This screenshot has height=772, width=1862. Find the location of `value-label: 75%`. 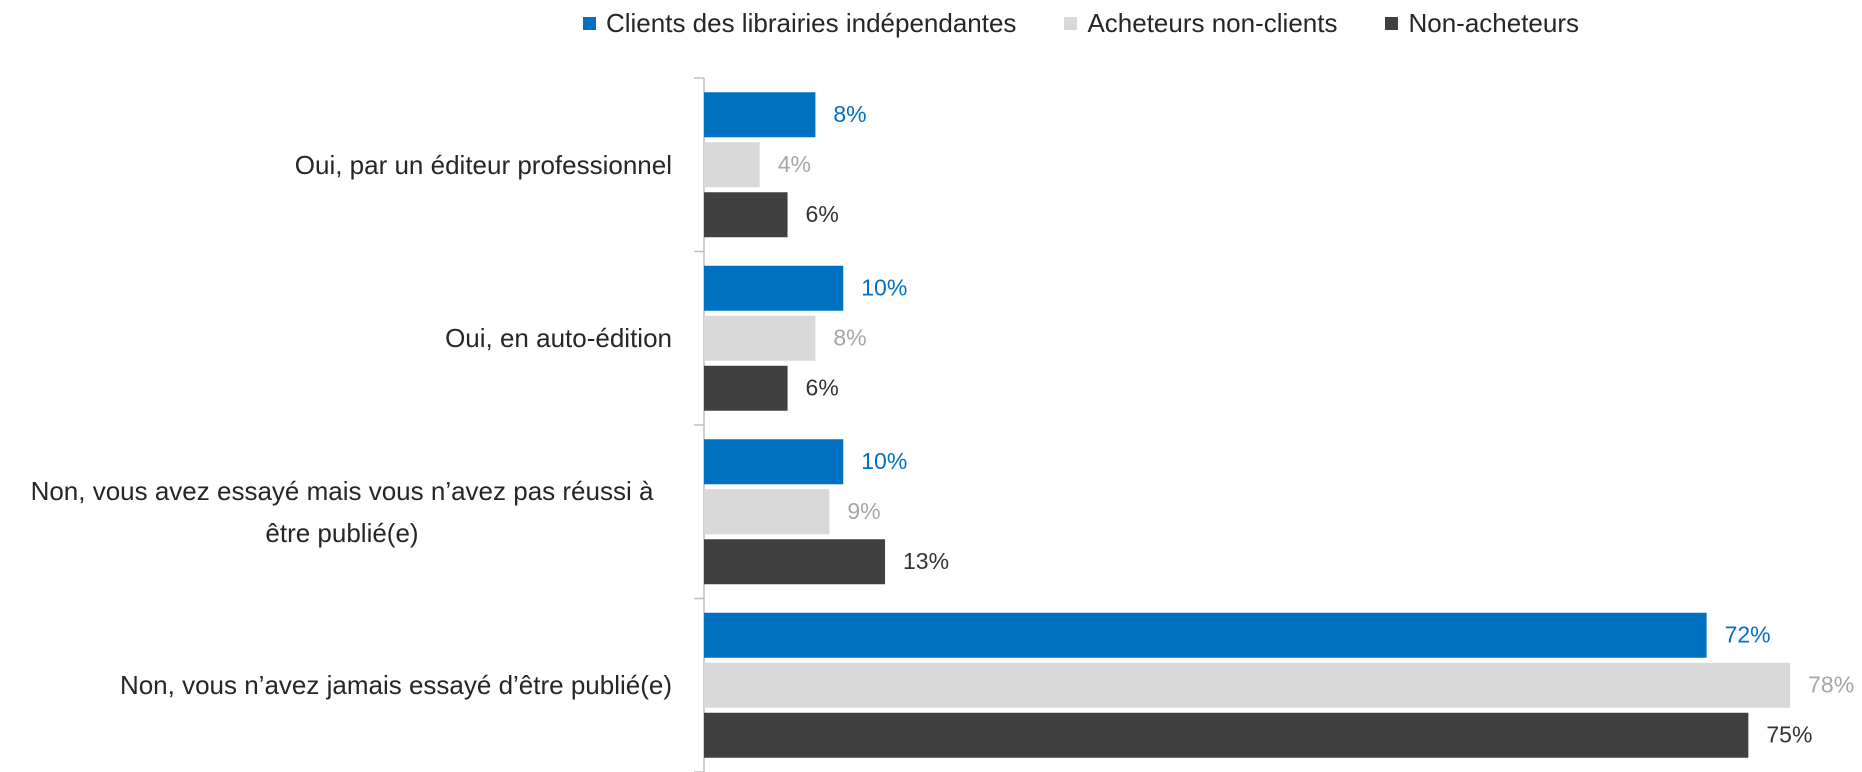

value-label: 75% is located at coordinates (1789, 734).